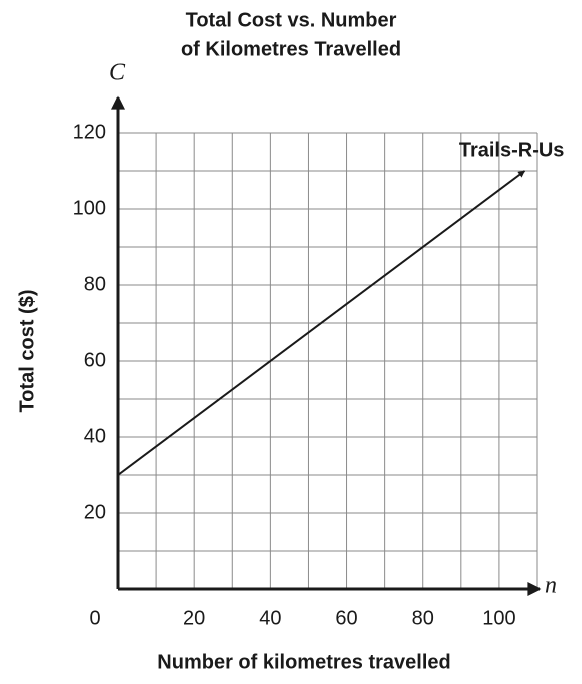 Image resolution: width=582 pixels, height=684 pixels. I want to click on y-tick-label: 60, so click(95, 360).